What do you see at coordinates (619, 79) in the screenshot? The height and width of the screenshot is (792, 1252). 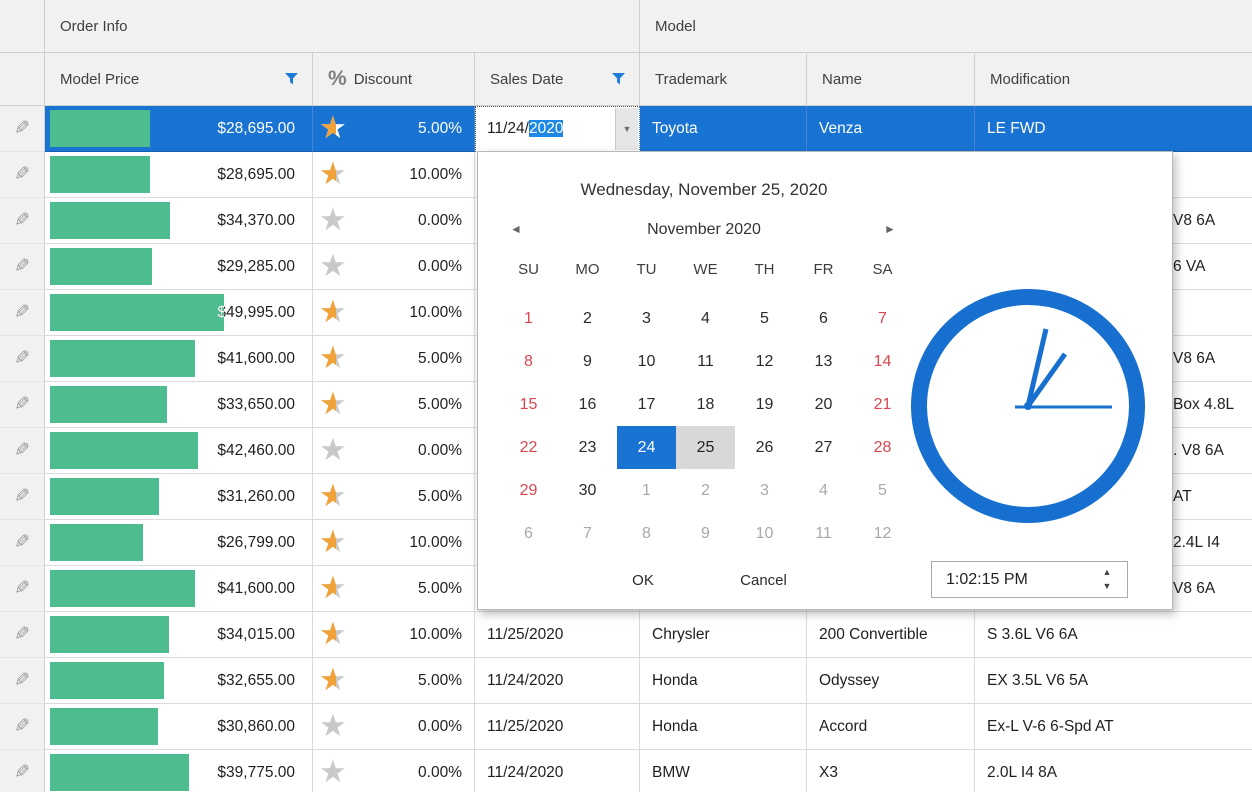 I see `filter-icon` at bounding box center [619, 79].